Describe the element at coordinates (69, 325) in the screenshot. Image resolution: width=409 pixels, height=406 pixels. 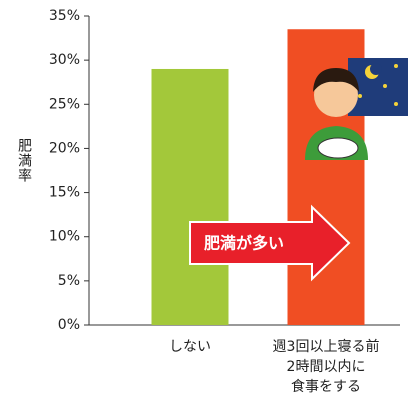
I see `y-tick-label: 0%` at that location.